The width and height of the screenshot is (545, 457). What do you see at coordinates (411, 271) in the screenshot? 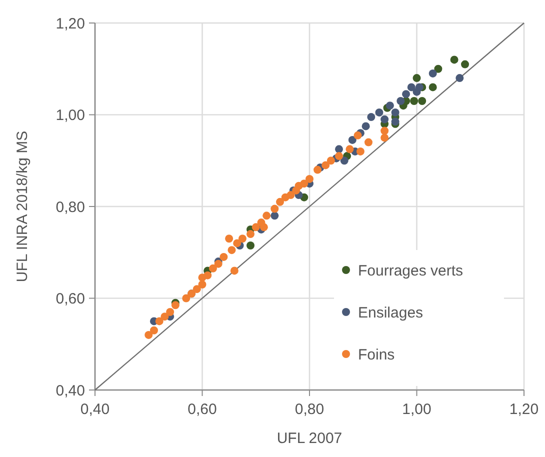
I see `legend-label: Fourrages verts` at bounding box center [411, 271].